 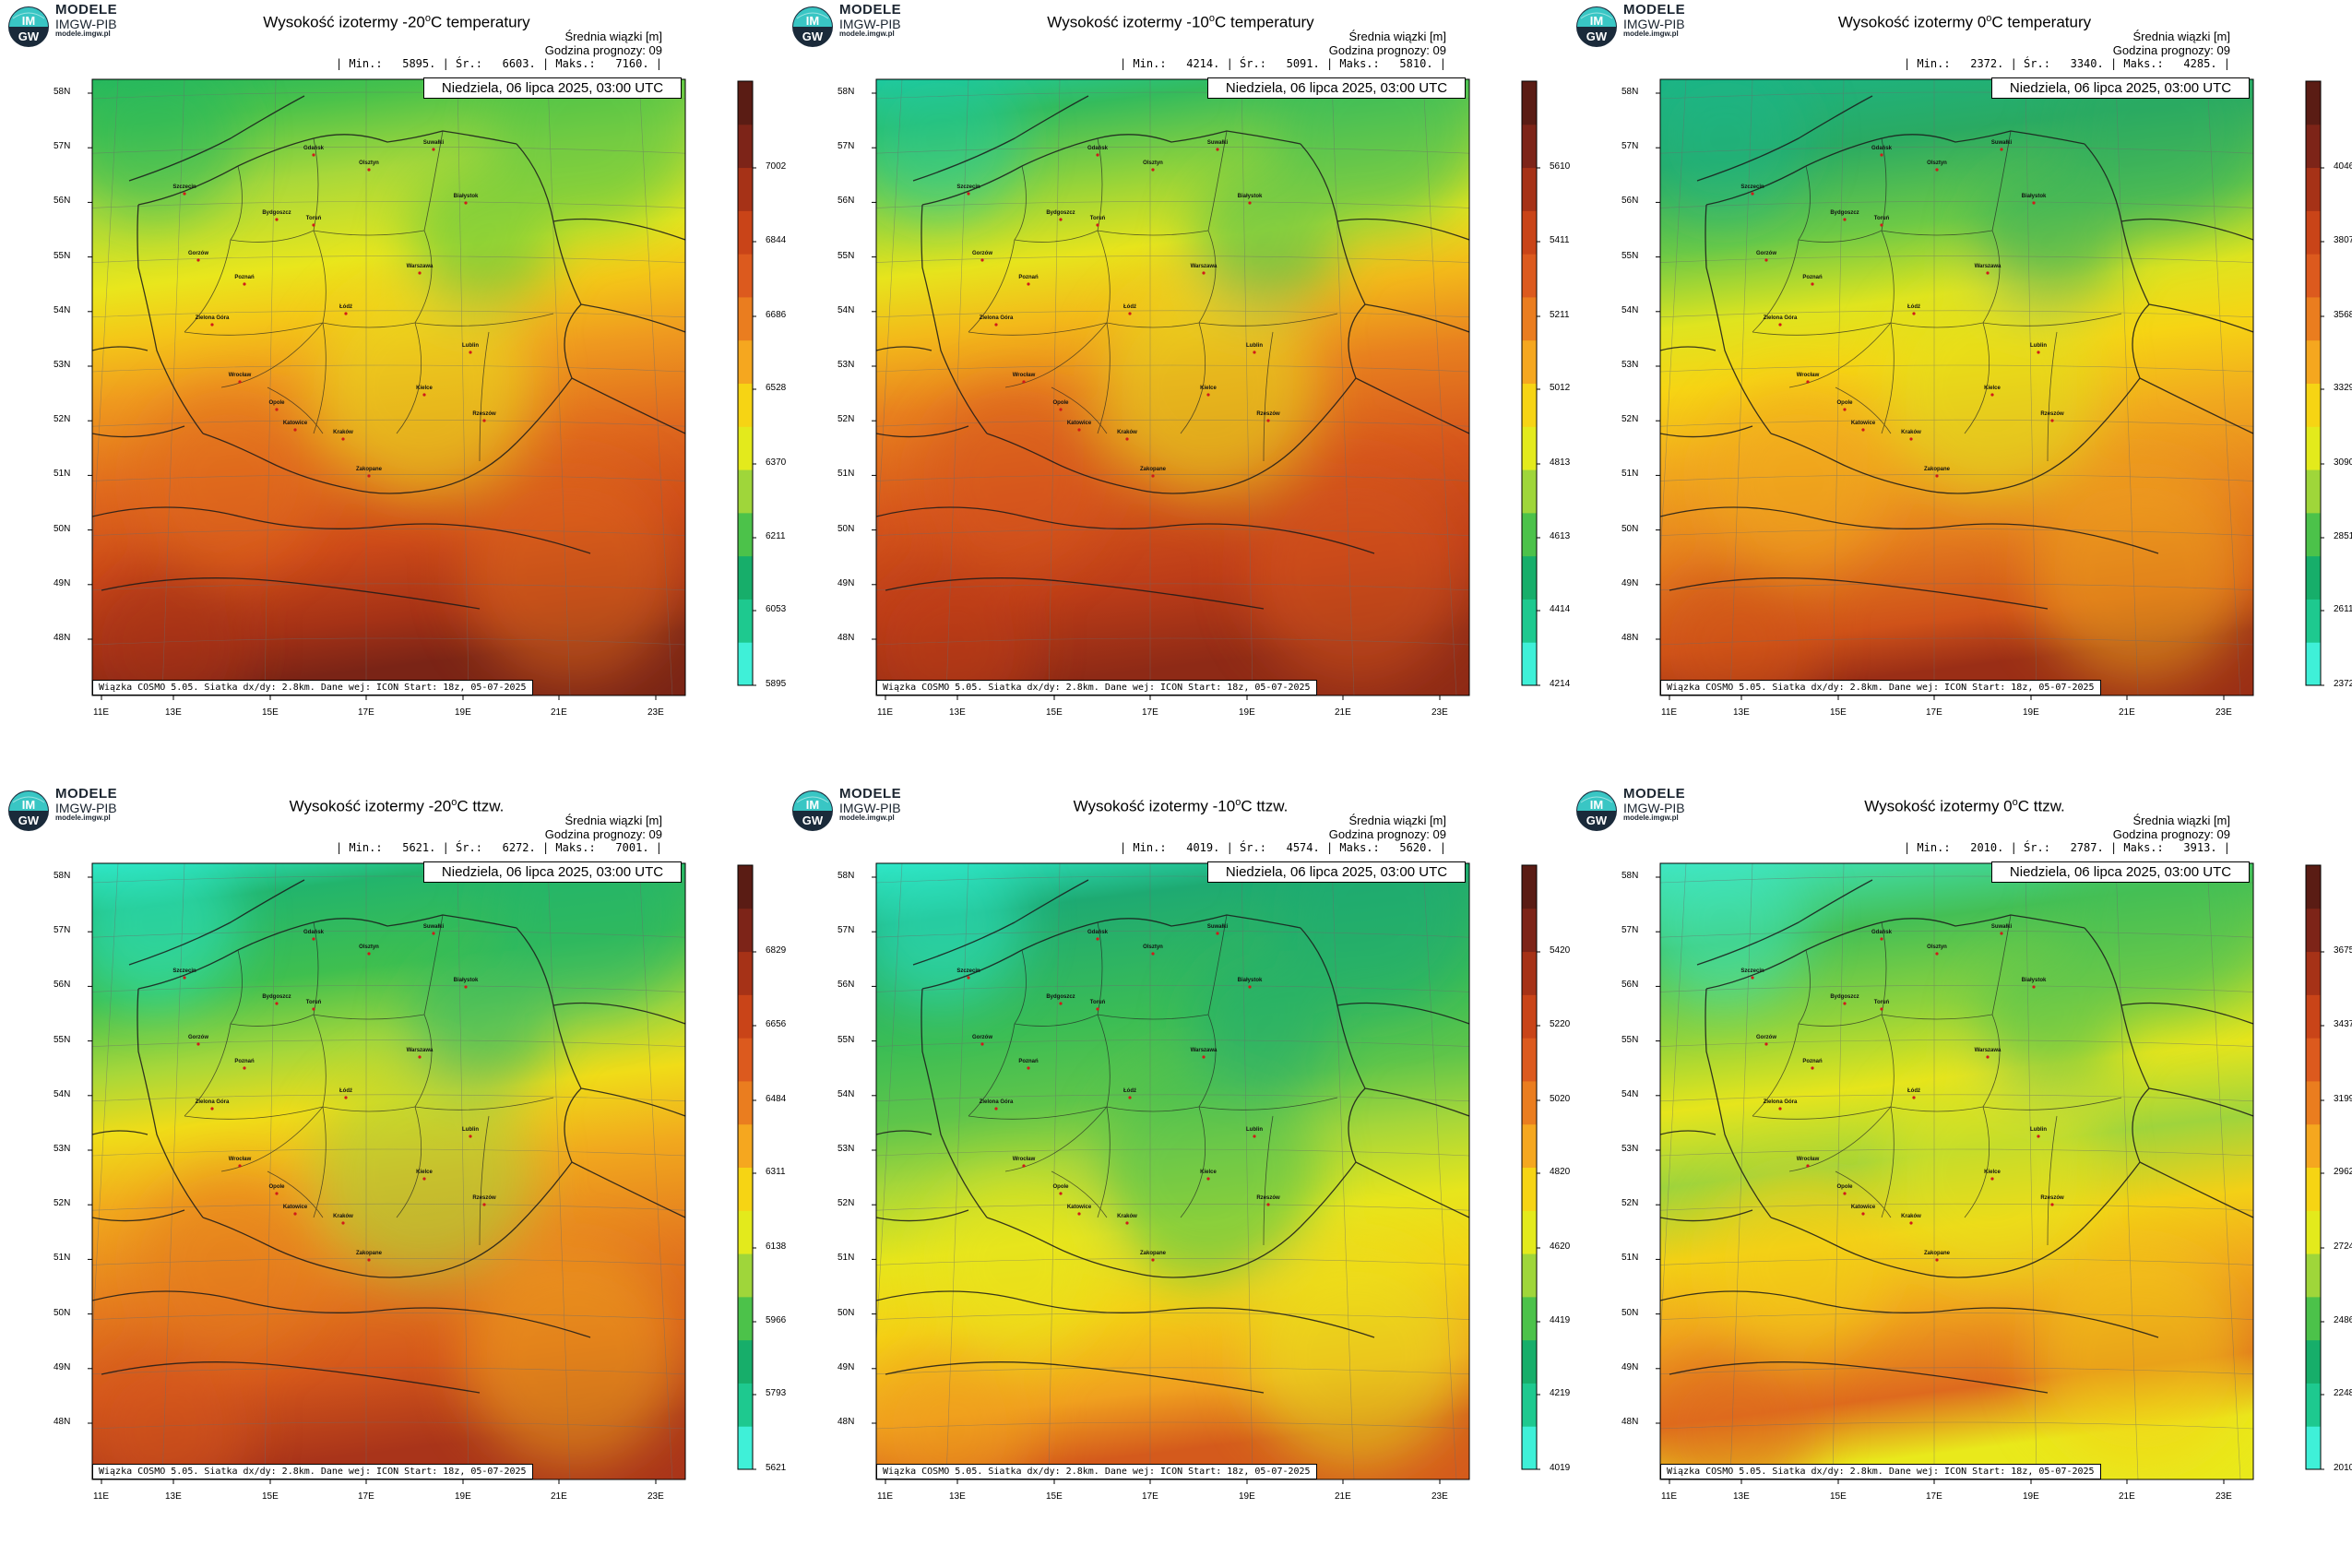 I want to click on lat-label: 55N, so click(x=1630, y=255).